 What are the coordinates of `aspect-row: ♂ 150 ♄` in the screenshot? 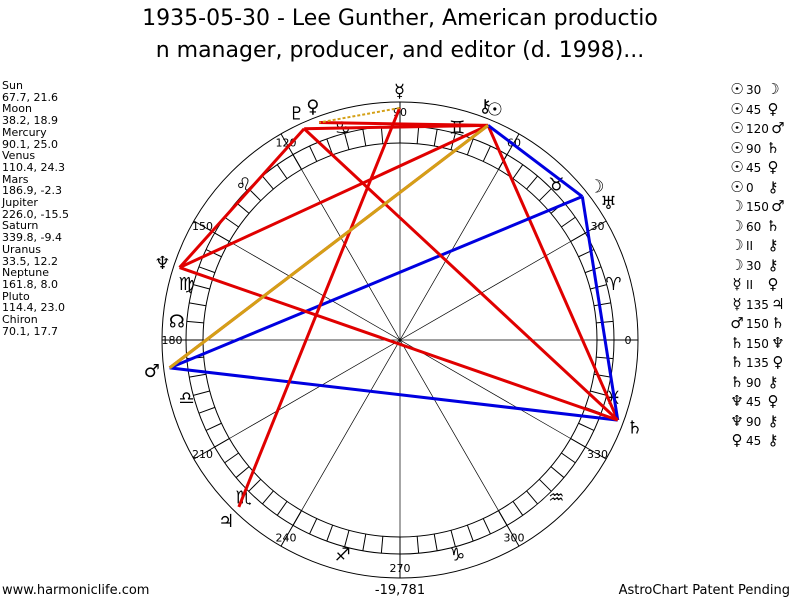 It's located at (757, 324).